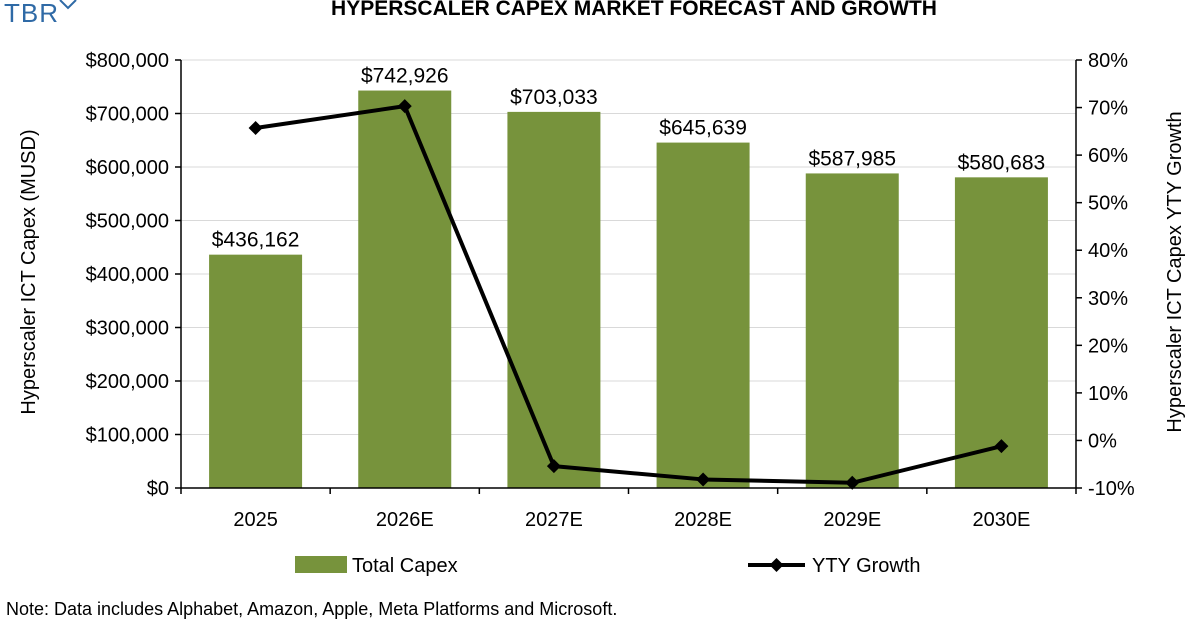  What do you see at coordinates (628, 509) in the screenshot?
I see `x-axis-ticks: 2025 2026E 2027E 2028E 2029E 2030E` at bounding box center [628, 509].